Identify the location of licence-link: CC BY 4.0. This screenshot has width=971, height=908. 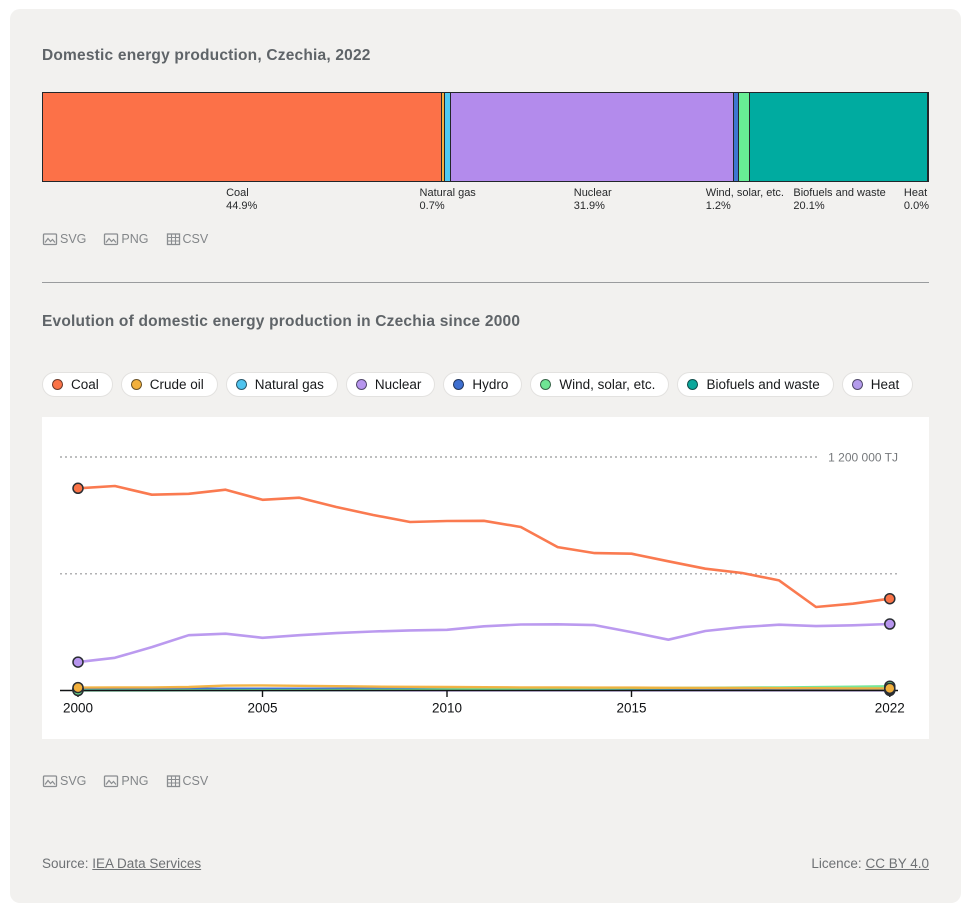
(897, 863).